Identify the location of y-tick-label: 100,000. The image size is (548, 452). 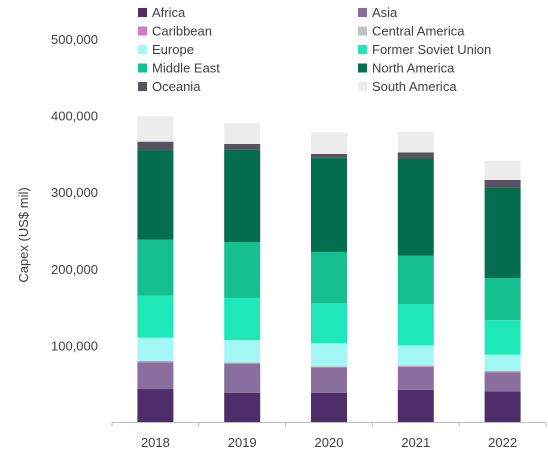
(74, 345).